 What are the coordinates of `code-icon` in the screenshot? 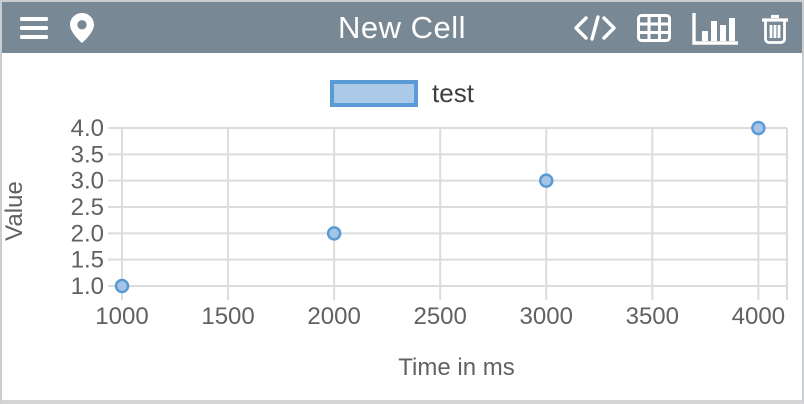 It's located at (595, 28).